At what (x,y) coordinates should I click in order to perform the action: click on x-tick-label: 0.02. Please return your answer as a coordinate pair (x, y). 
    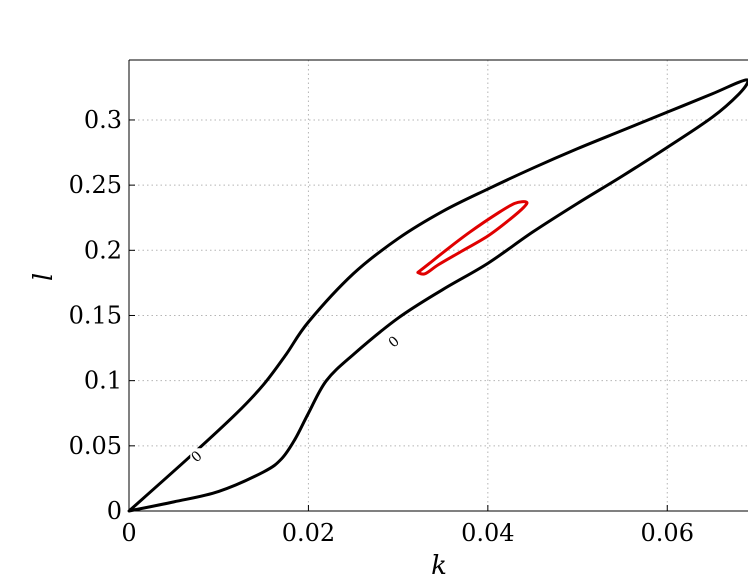
    Looking at the image, I should click on (308, 533).